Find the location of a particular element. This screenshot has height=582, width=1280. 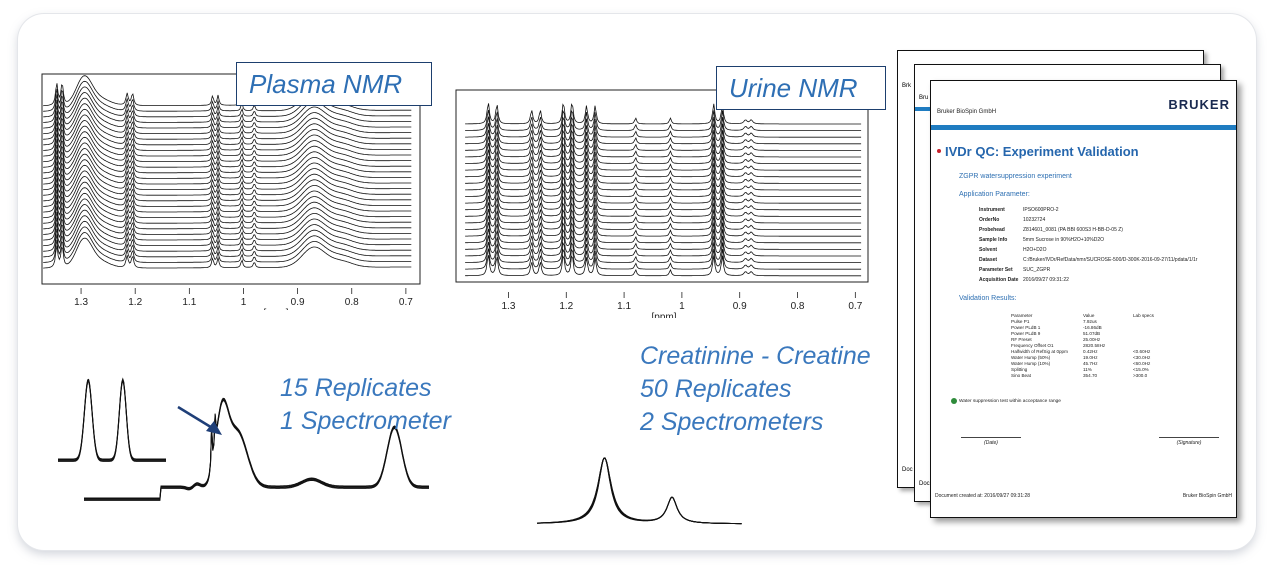

plasma-replicates: 15 Replicates is located at coordinates (356, 388).